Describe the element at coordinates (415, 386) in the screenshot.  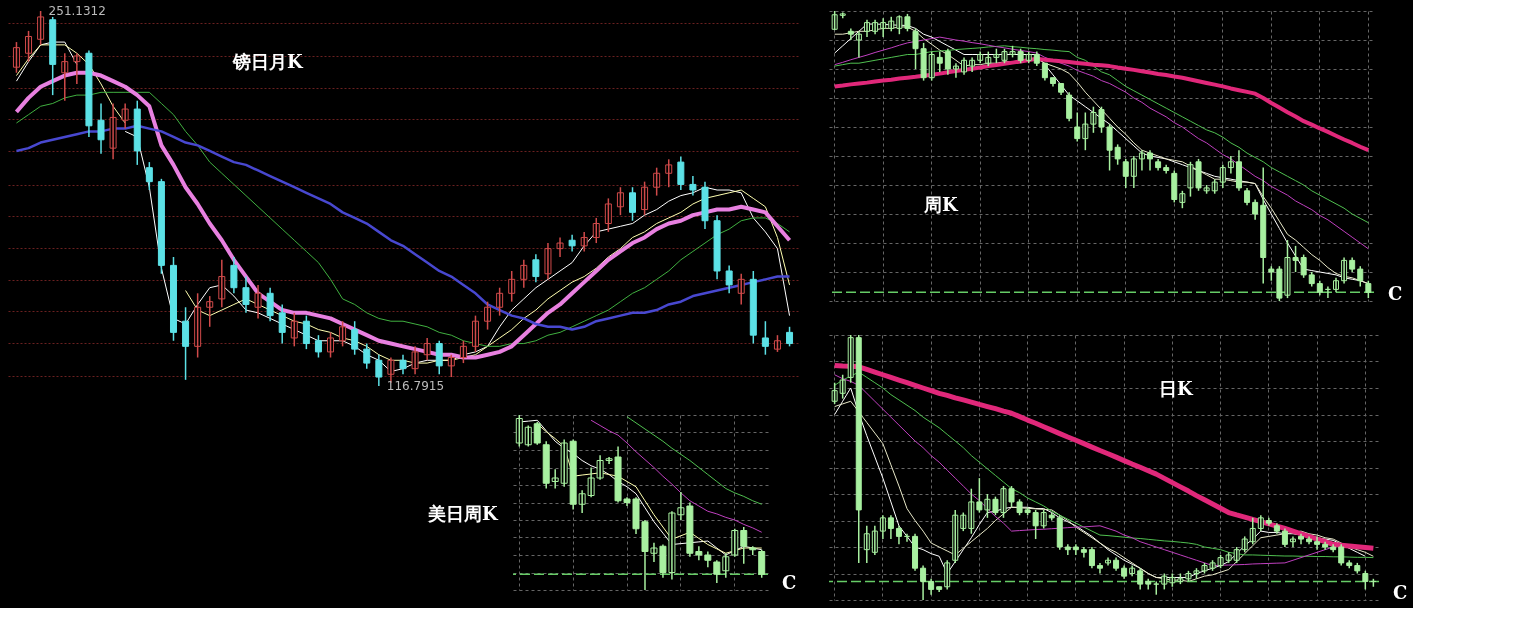
I see `annotation: 116.7915` at that location.